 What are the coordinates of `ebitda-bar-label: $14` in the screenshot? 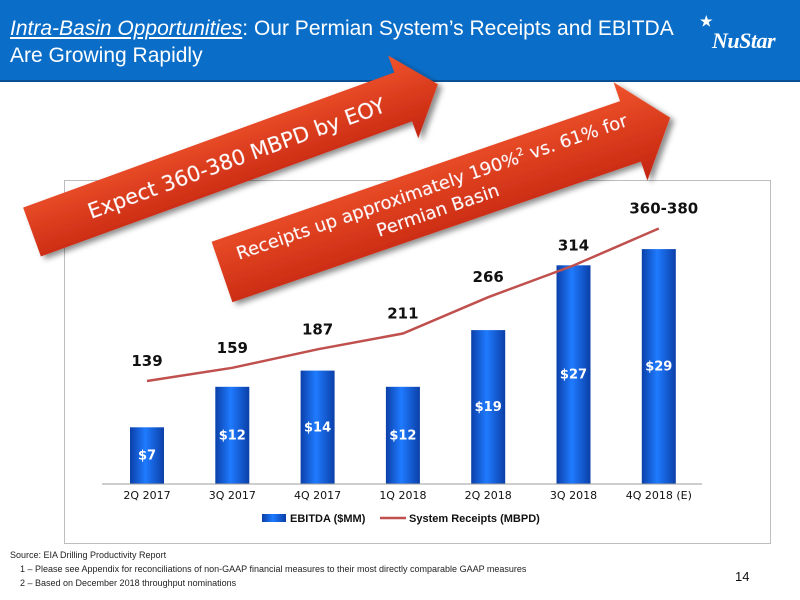 It's located at (317, 427).